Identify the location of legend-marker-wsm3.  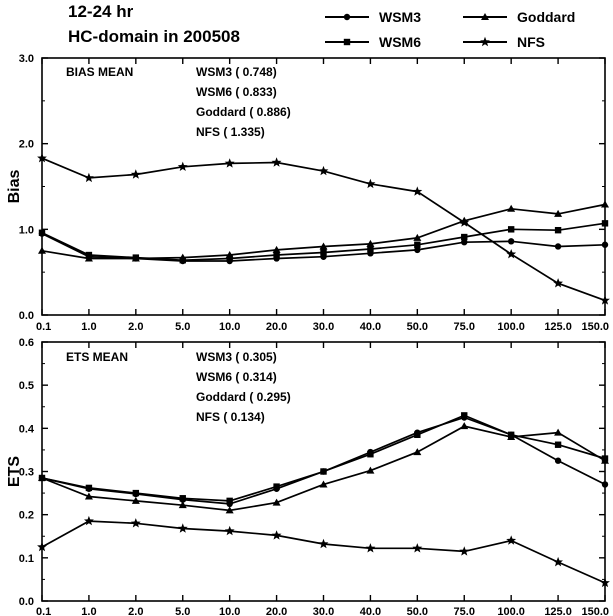
(347, 17).